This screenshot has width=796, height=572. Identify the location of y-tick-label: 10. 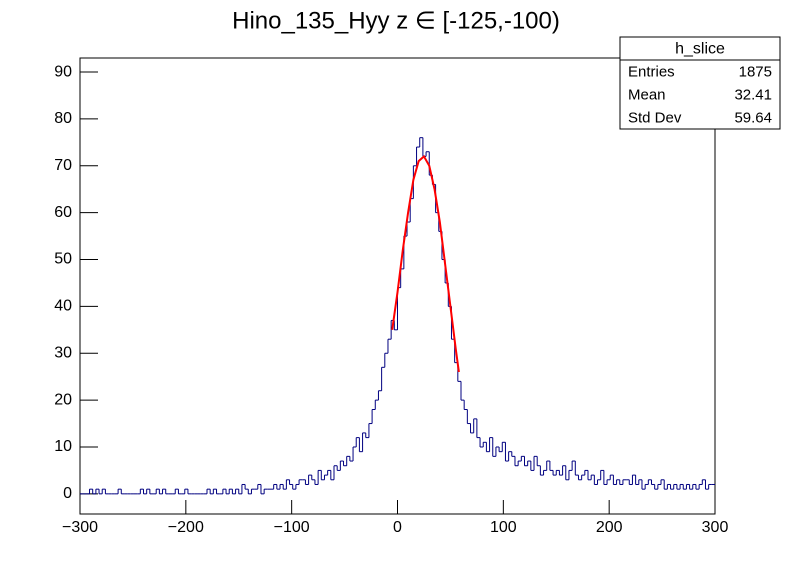
(63, 446).